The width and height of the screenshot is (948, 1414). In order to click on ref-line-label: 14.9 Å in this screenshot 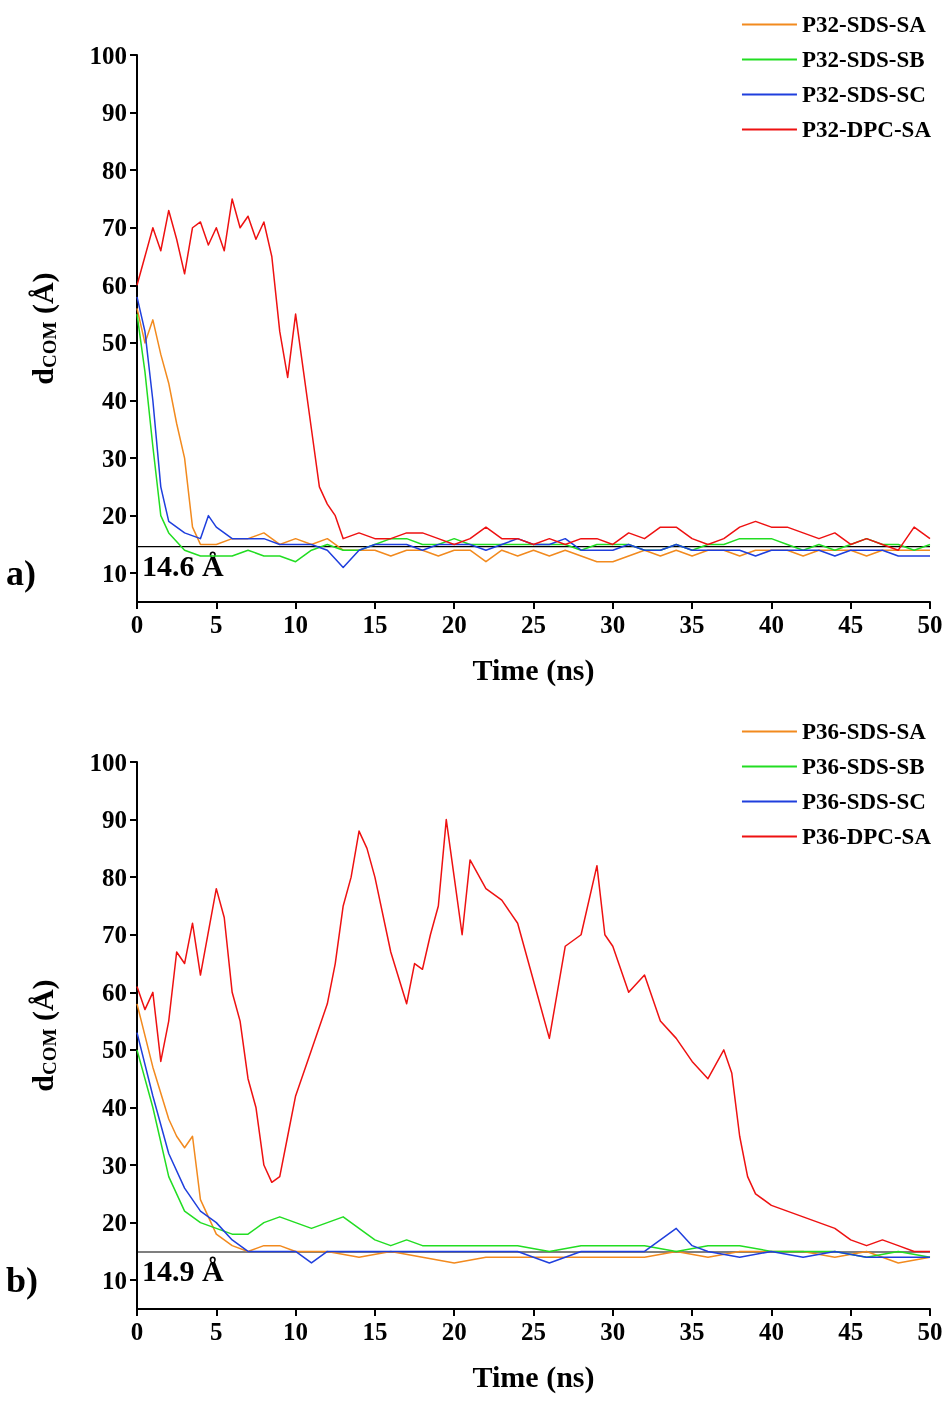, I will do `click(183, 1271)`.